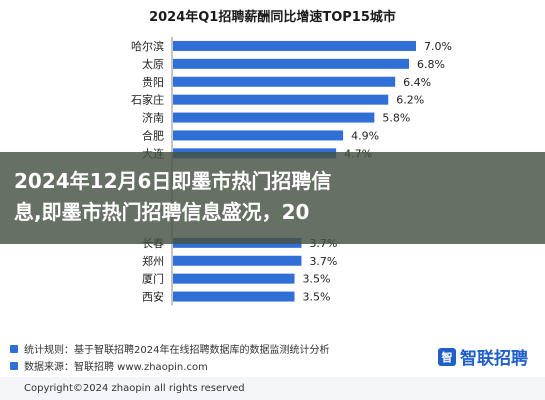 The width and height of the screenshot is (545, 400). What do you see at coordinates (494, 359) in the screenshot?
I see `brand-name: 智联招聘` at bounding box center [494, 359].